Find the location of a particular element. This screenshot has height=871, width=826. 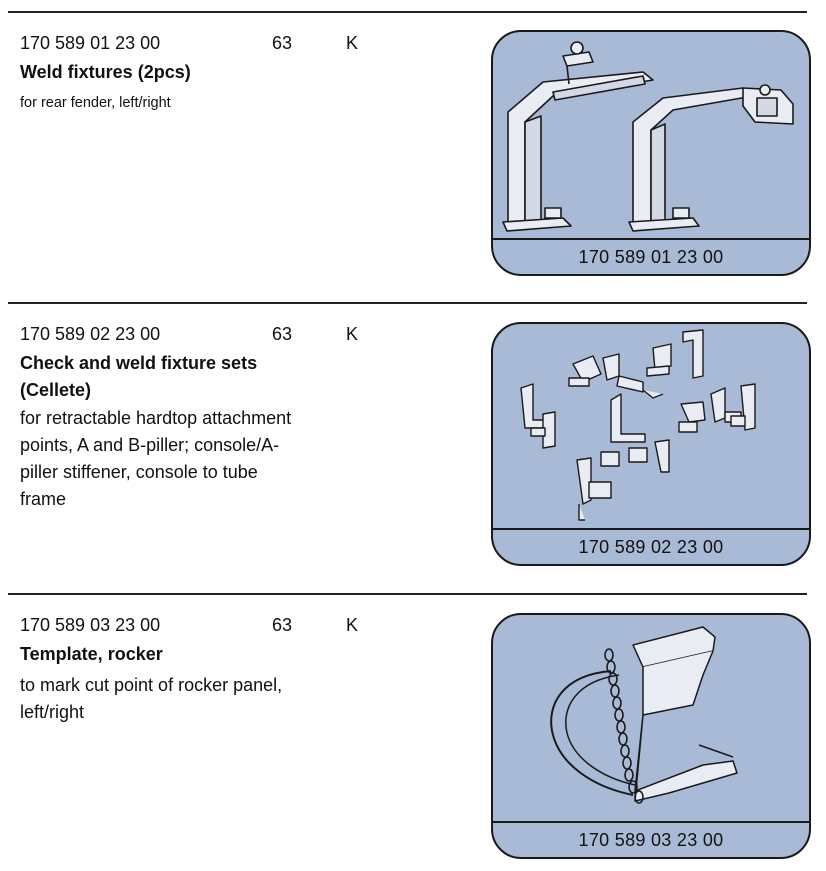

part-number: 170 589 03 23 00 is located at coordinates (90, 625).